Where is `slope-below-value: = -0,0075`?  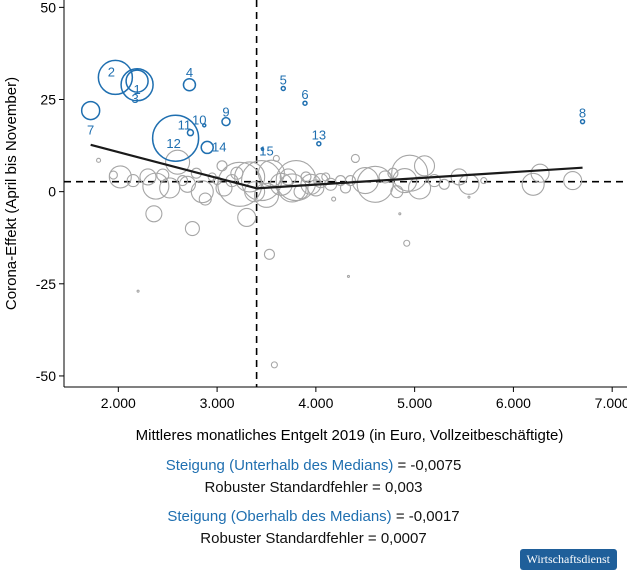
slope-below-value: = -0,0075 is located at coordinates (427, 465).